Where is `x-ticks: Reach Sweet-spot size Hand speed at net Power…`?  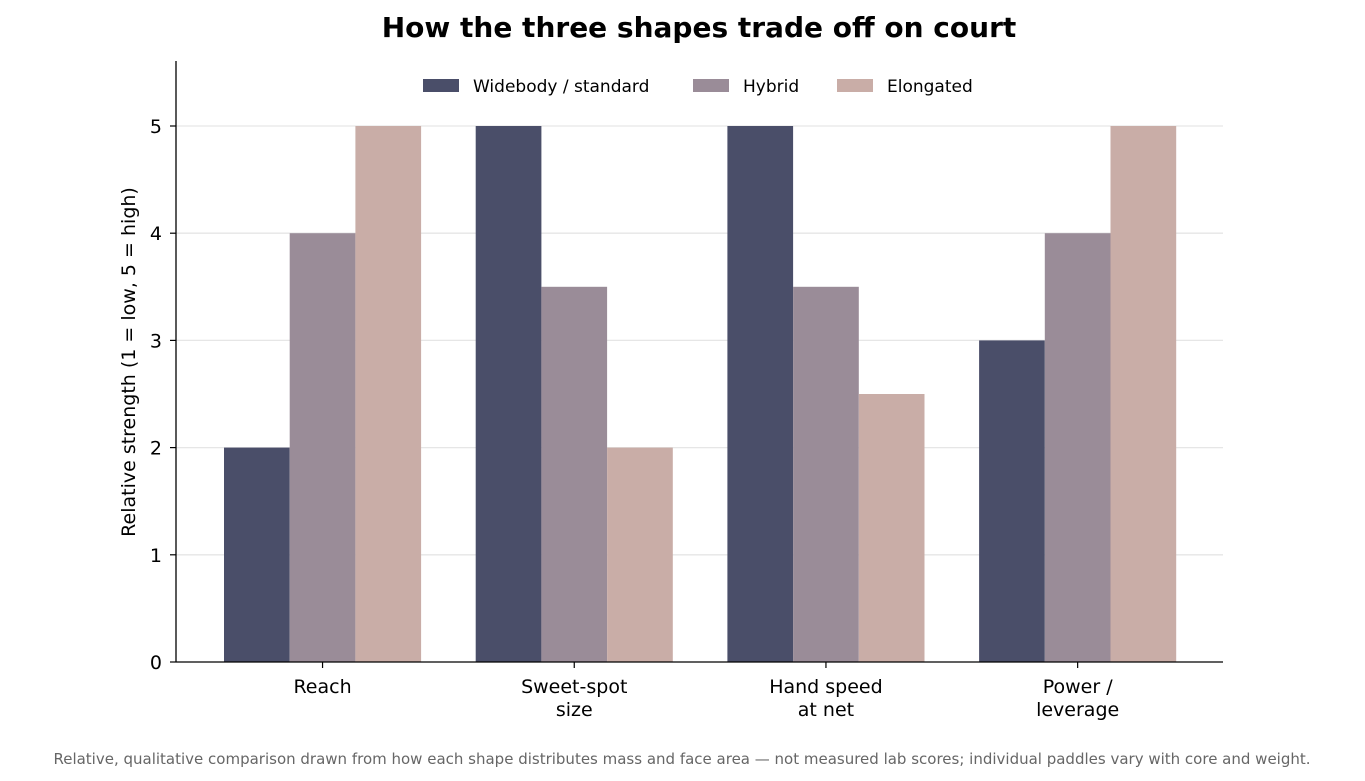
x-ticks: Reach Sweet-spot size Hand speed at net Power… is located at coordinates (706, 691).